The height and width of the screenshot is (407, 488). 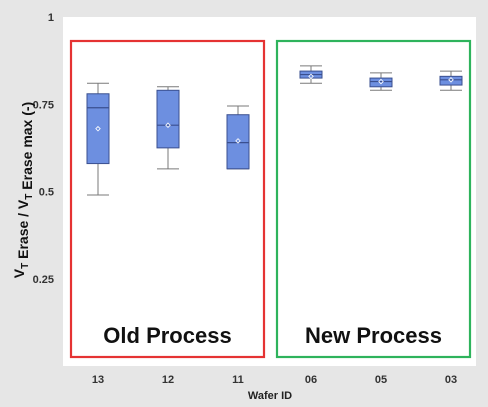 I want to click on x-axis-title: Wafer ID, so click(x=270, y=396).